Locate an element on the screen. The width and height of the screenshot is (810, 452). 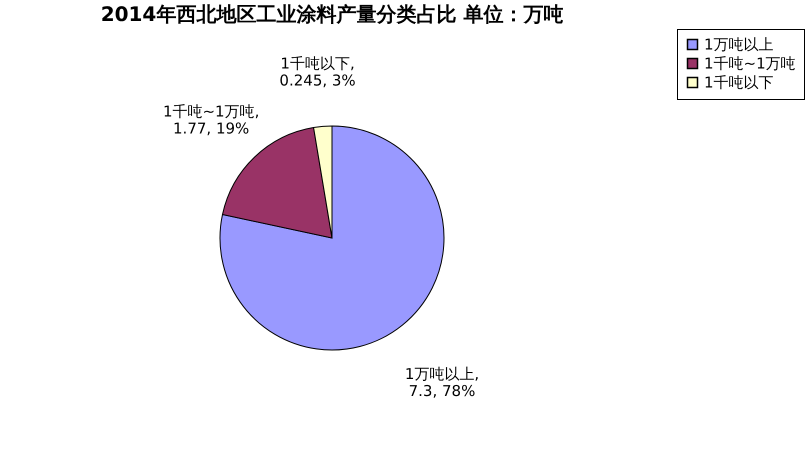
chart-title: 2014年西北地区工业涂料产量分类占比 单位：万吨 is located at coordinates (332, 14).